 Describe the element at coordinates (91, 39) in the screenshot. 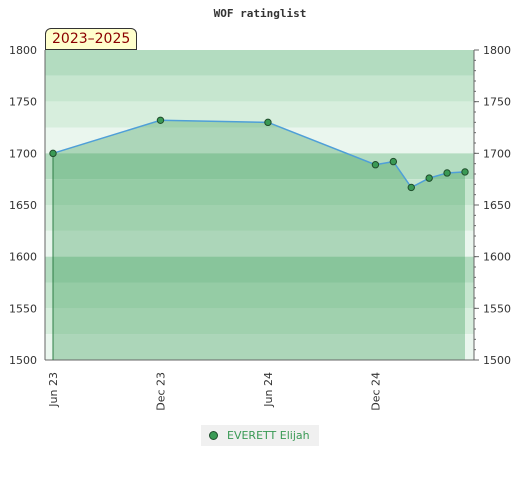

I see `period-label: 2023–2025` at that location.